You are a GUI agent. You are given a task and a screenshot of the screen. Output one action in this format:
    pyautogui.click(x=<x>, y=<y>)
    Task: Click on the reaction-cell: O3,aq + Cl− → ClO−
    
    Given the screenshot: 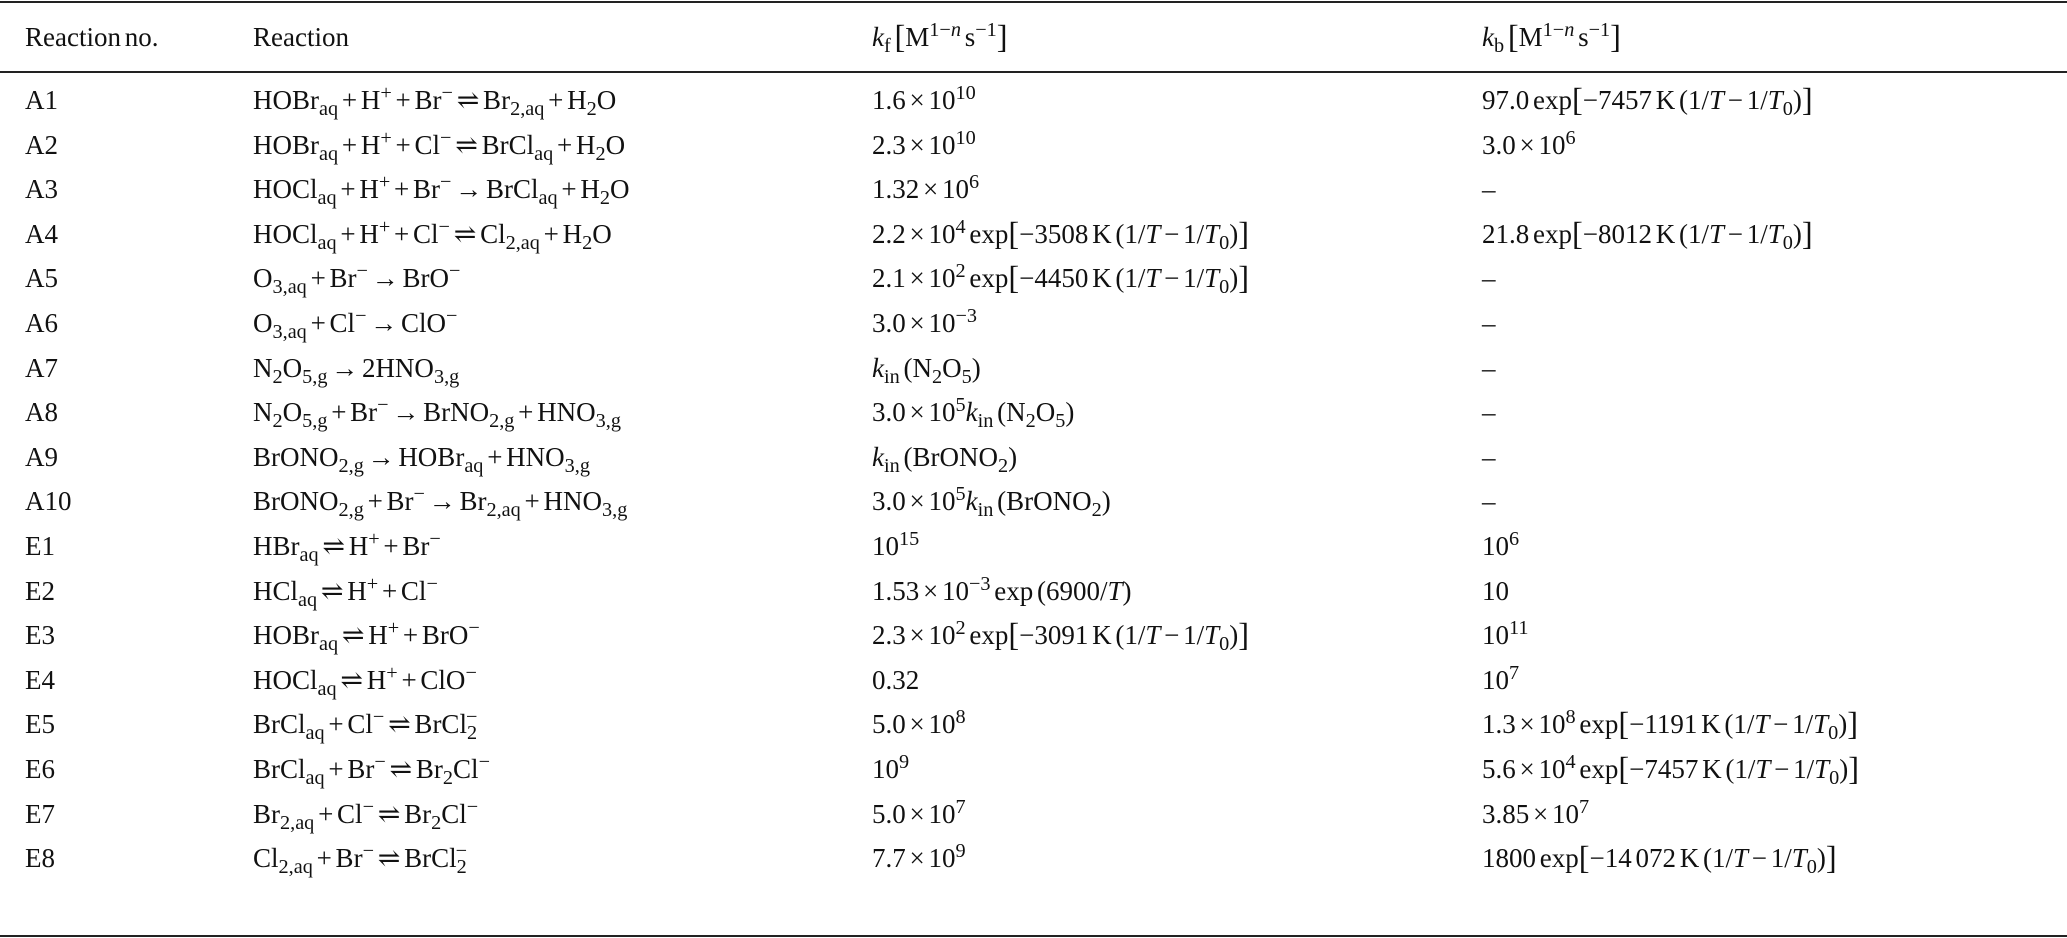 What is the action you would take?
    pyautogui.click(x=355, y=324)
    